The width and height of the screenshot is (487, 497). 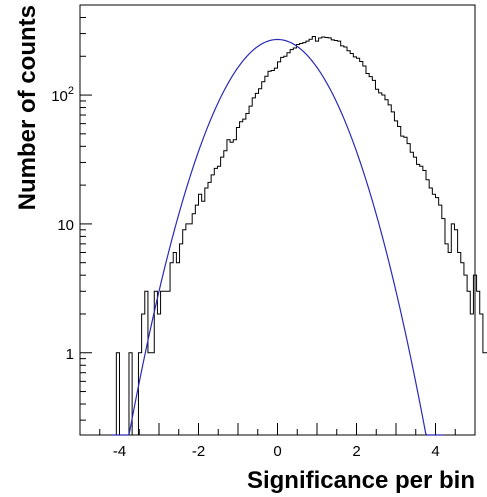 I want to click on y-tick-label: 102, so click(x=62, y=95).